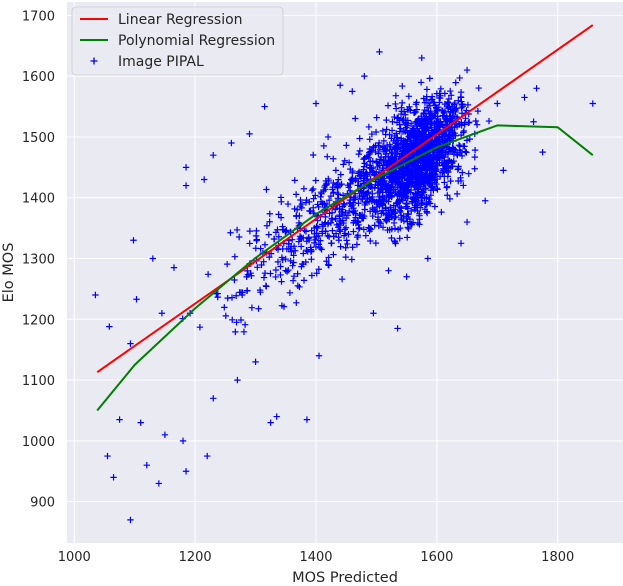  What do you see at coordinates (38, 138) in the screenshot?
I see `y-tick-label: 1500` at bounding box center [38, 138].